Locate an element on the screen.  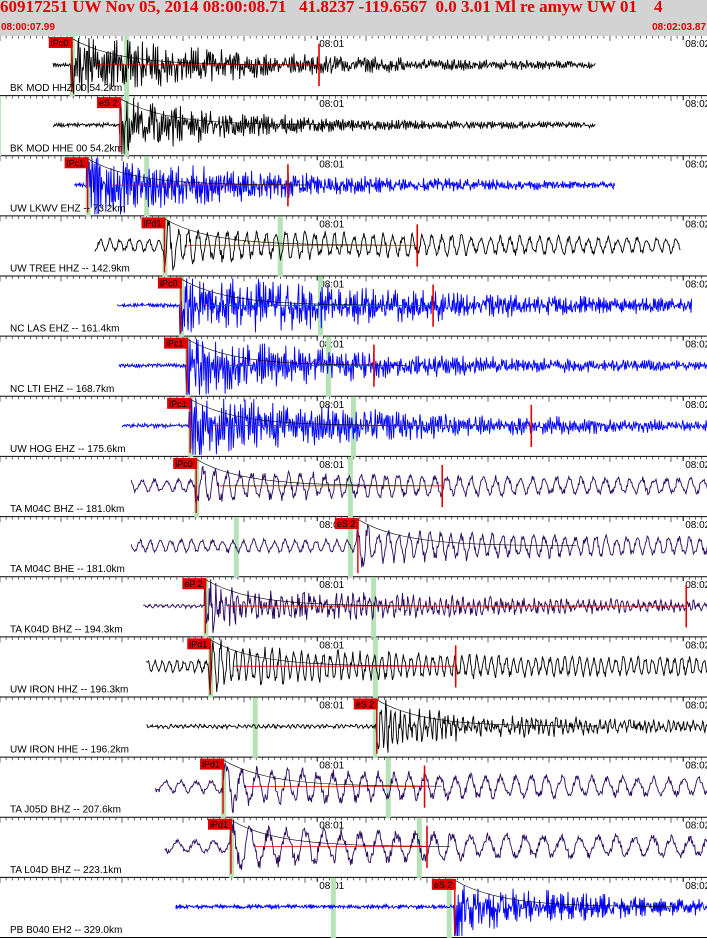
trace-panel: 08:01 08:02 eS 2 UW IRON HHE -- 196.2km is located at coordinates (353, 727).